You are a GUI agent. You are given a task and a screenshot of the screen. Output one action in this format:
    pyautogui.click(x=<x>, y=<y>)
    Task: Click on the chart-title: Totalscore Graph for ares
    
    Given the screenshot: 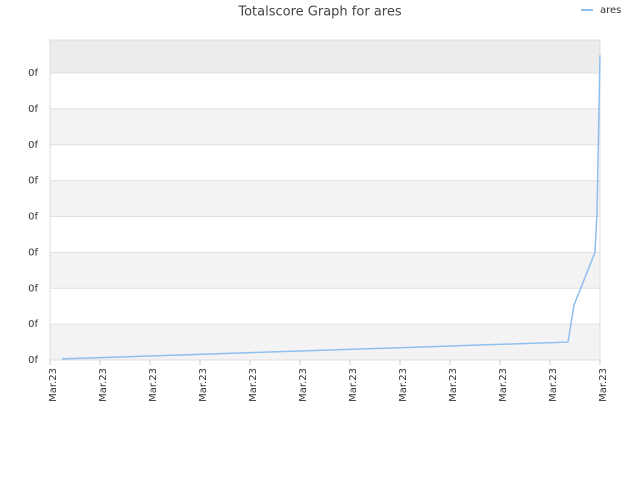 What is the action you would take?
    pyautogui.click(x=319, y=12)
    